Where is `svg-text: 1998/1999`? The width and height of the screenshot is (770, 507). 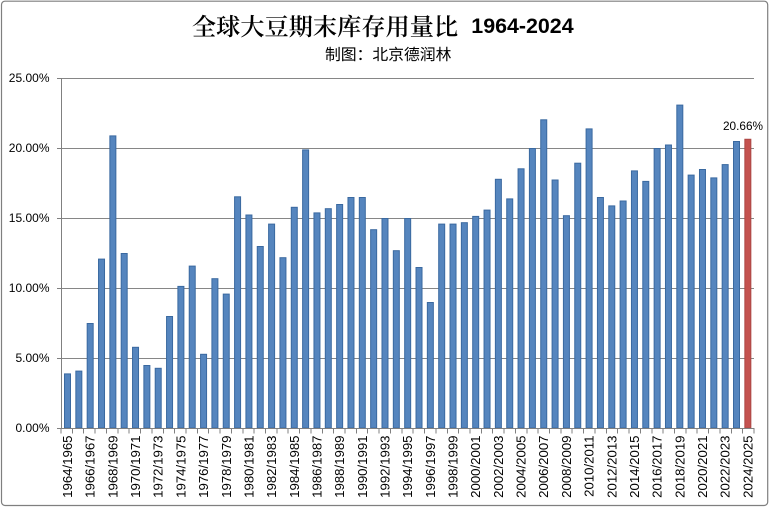
svg-text: 1998/1999 is located at coordinates (453, 467).